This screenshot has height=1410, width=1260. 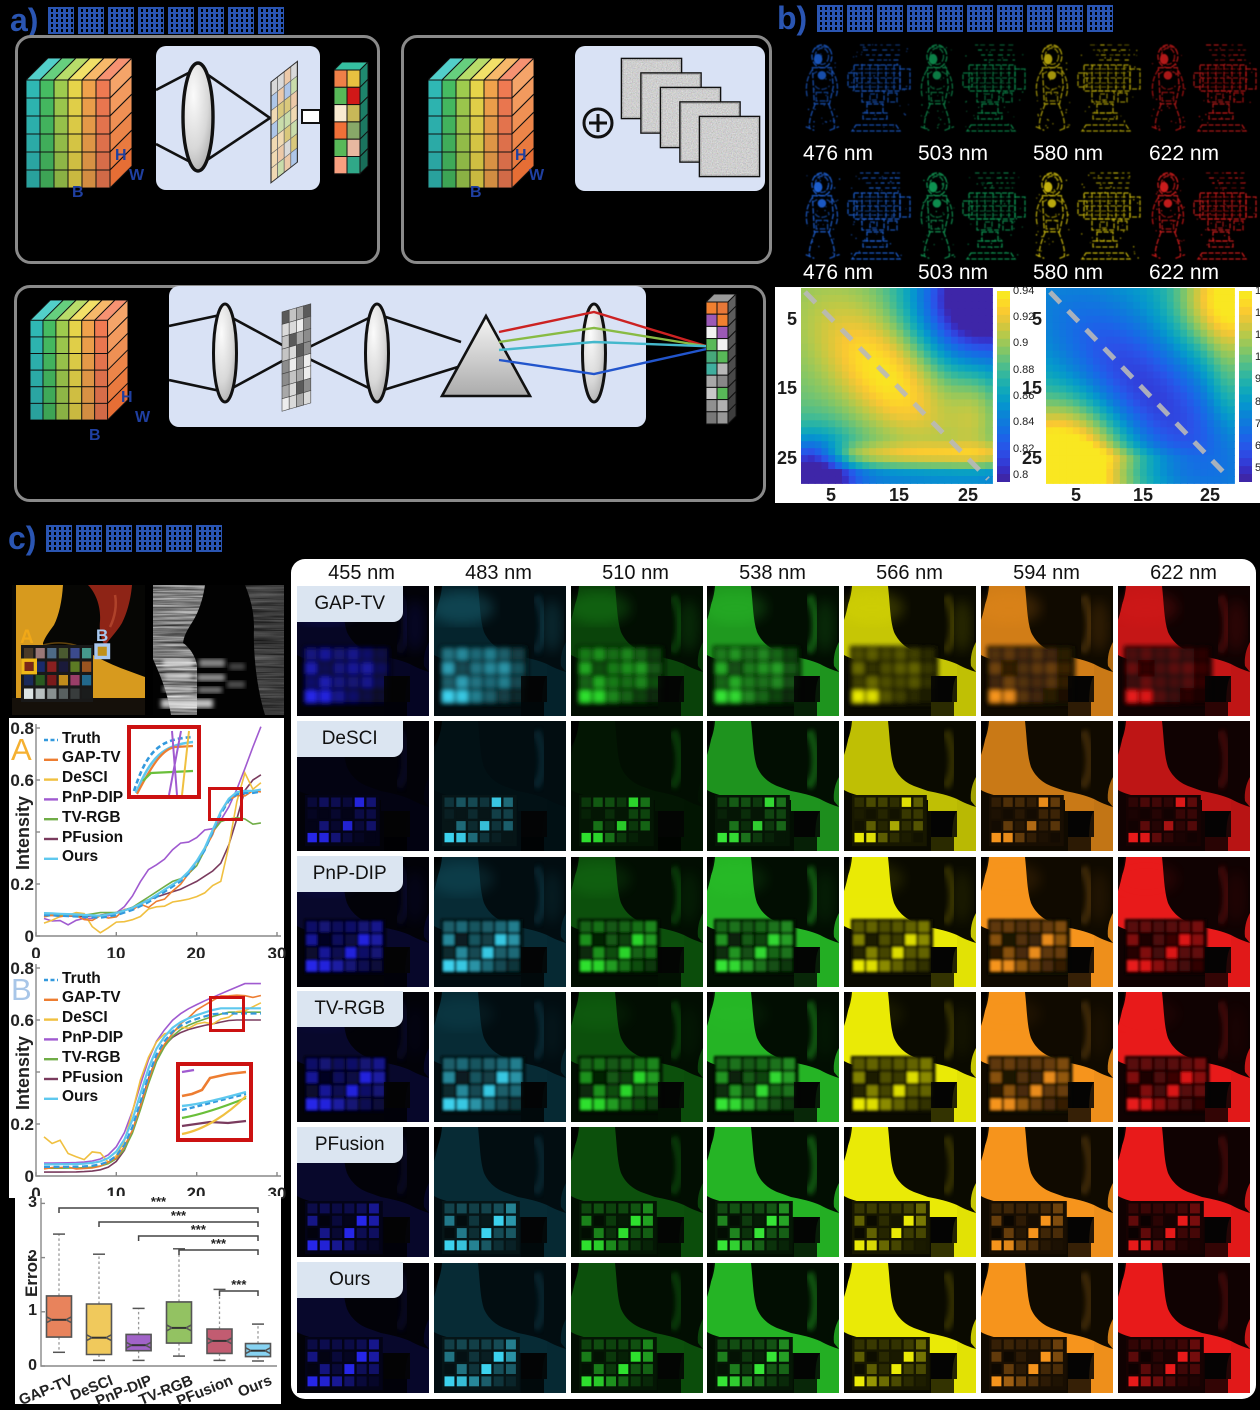 What do you see at coordinates (27, 637) in the screenshot?
I see `svg-text: A` at bounding box center [27, 637].